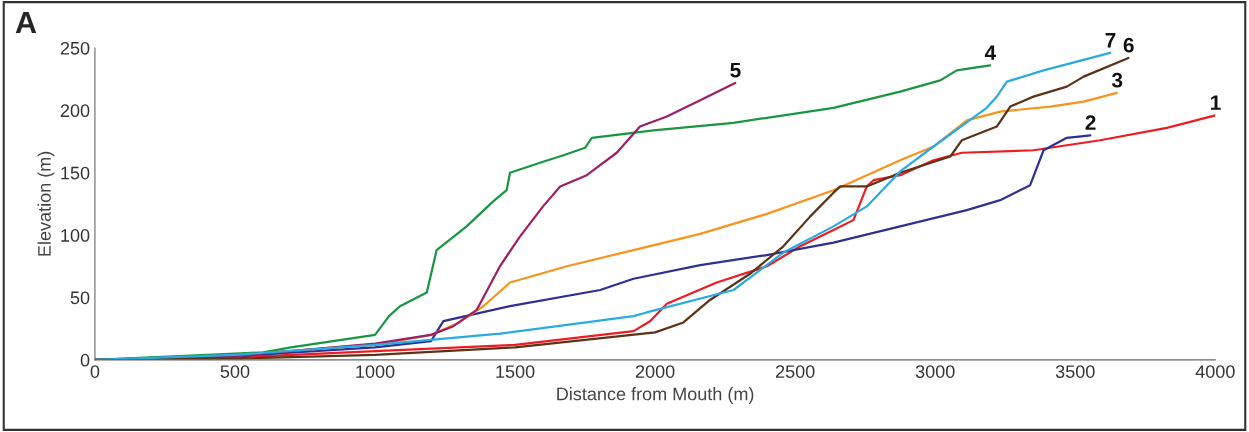 This screenshot has height=432, width=1249. What do you see at coordinates (1215, 371) in the screenshot?
I see `x-tick-label: 4000` at bounding box center [1215, 371].